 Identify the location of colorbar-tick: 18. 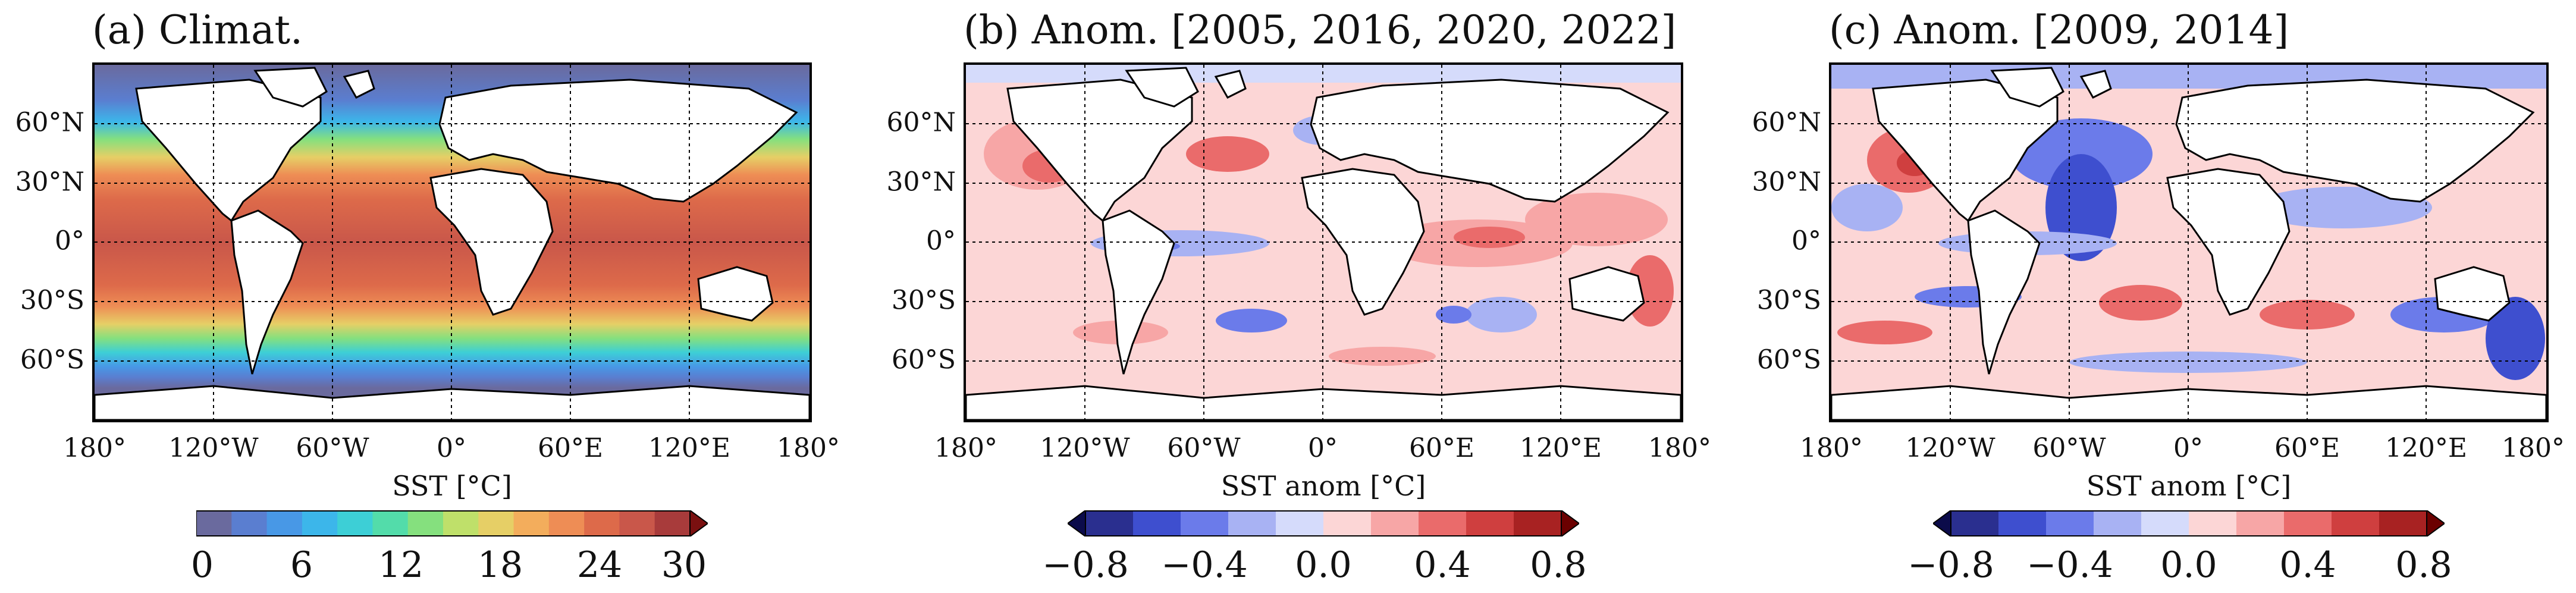
(500, 565).